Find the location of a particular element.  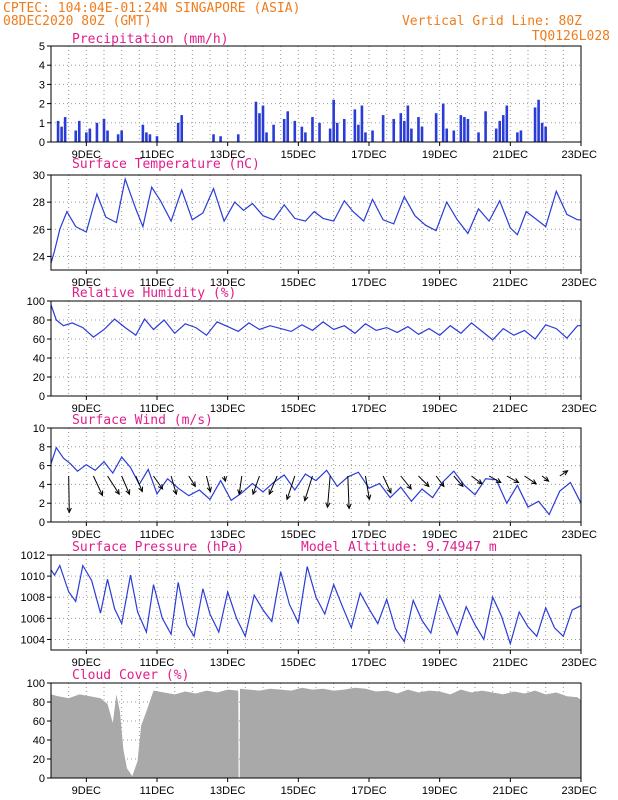

temp-title: Surface Temperature (nC) is located at coordinates (166, 164).